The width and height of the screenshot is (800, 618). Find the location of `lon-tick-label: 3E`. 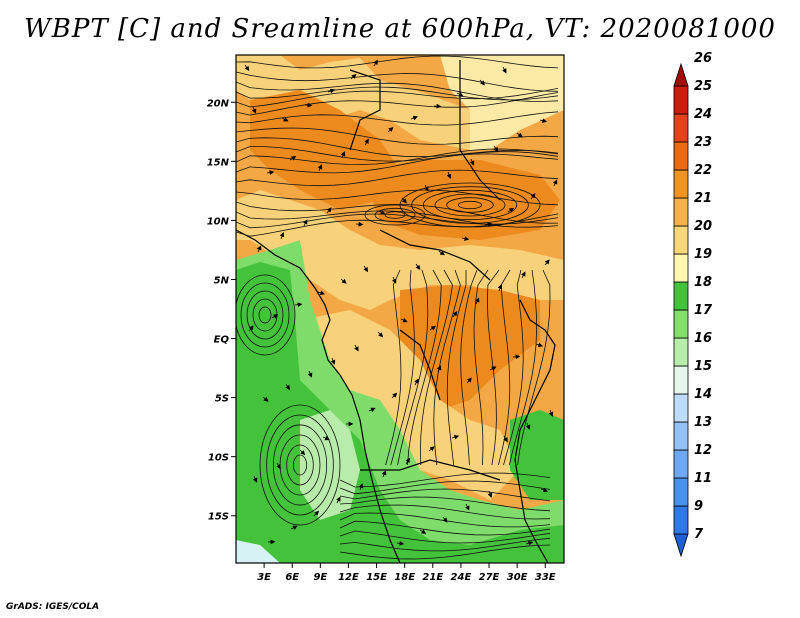

lon-tick-label: 3E is located at coordinates (264, 577).